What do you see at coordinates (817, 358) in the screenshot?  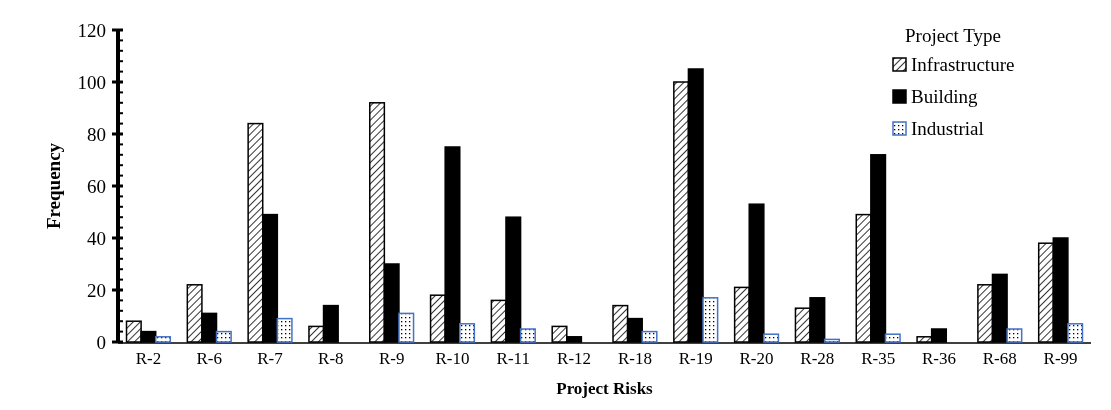 I see `x-tick-label: R-28` at bounding box center [817, 358].